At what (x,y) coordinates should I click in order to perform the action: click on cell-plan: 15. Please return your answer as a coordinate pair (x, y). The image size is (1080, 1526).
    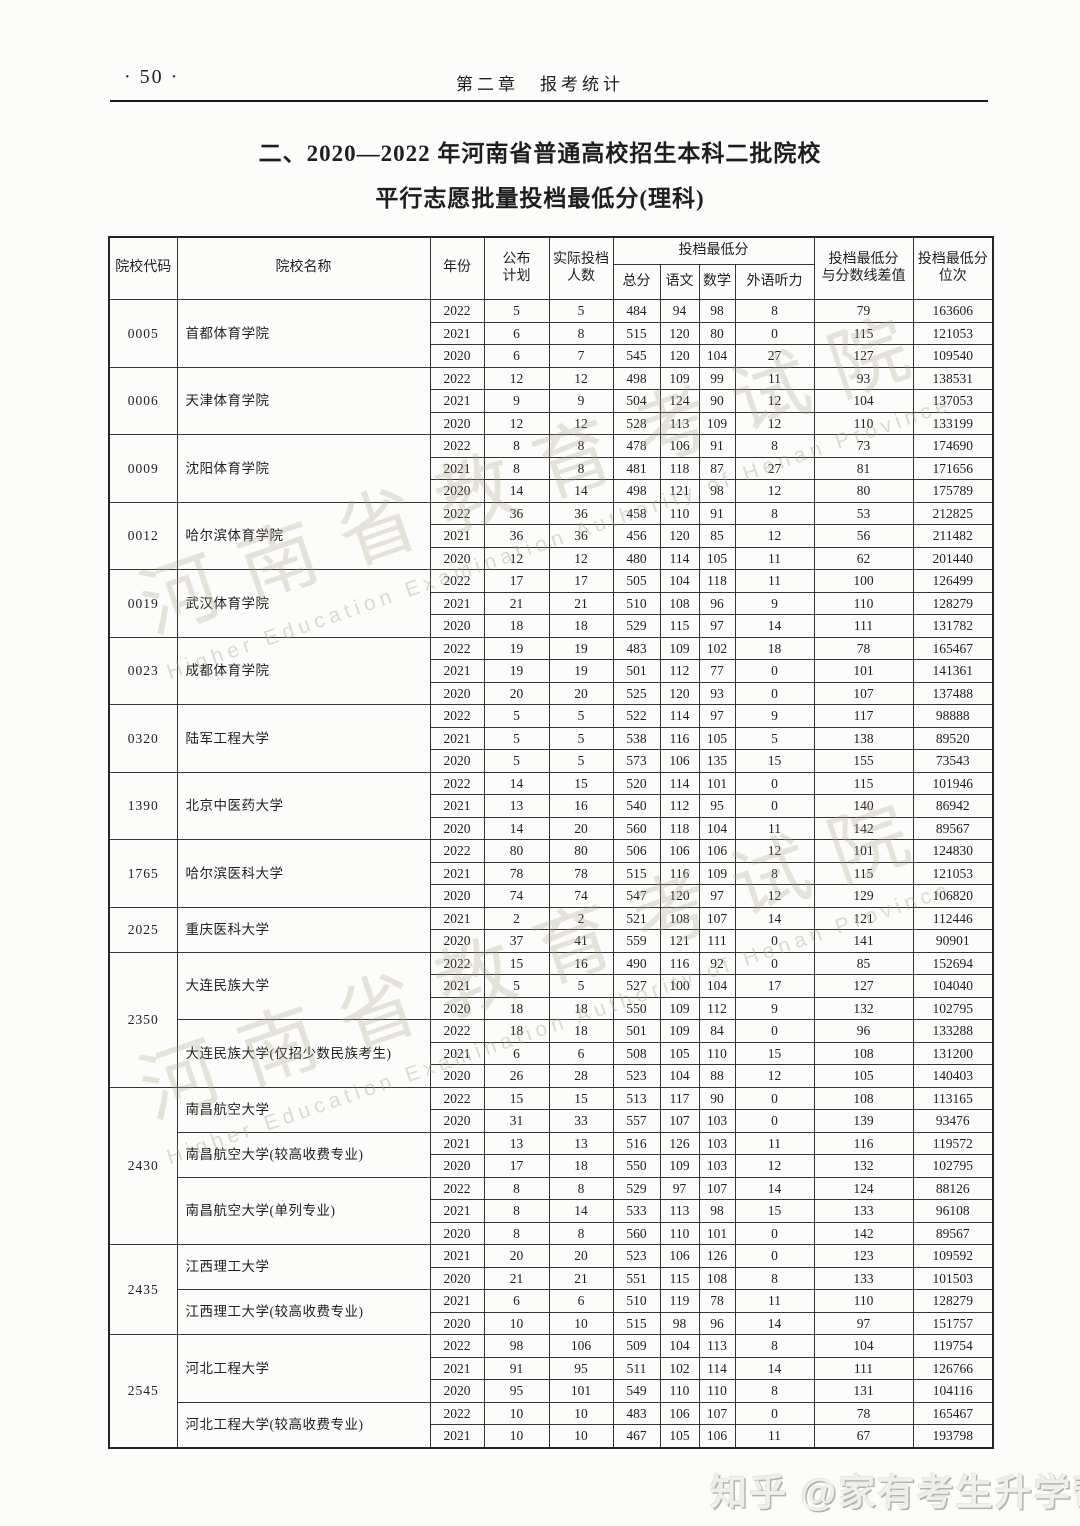
    Looking at the image, I should click on (516, 1098).